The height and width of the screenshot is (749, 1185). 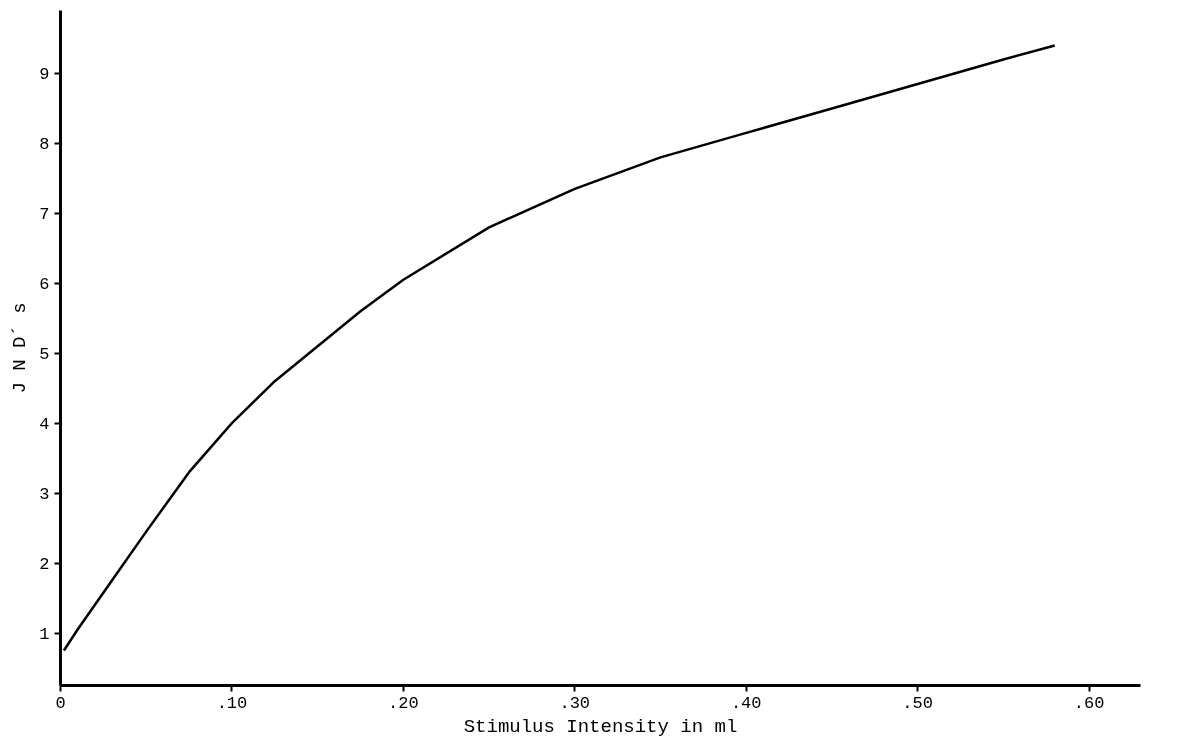 I want to click on y-tick-label: 1, so click(x=44, y=634).